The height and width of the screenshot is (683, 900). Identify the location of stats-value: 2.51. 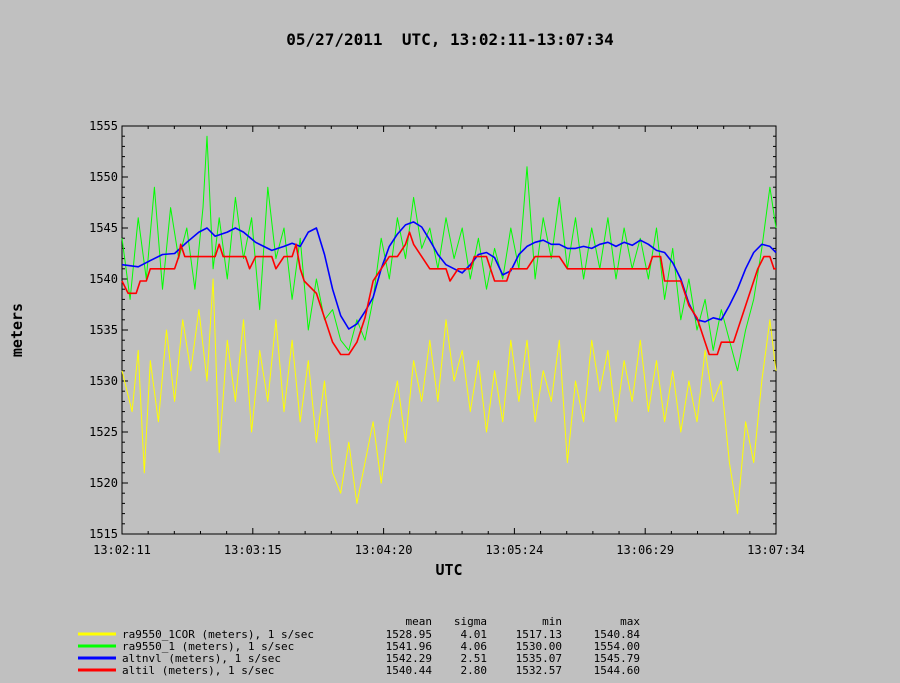
(474, 658).